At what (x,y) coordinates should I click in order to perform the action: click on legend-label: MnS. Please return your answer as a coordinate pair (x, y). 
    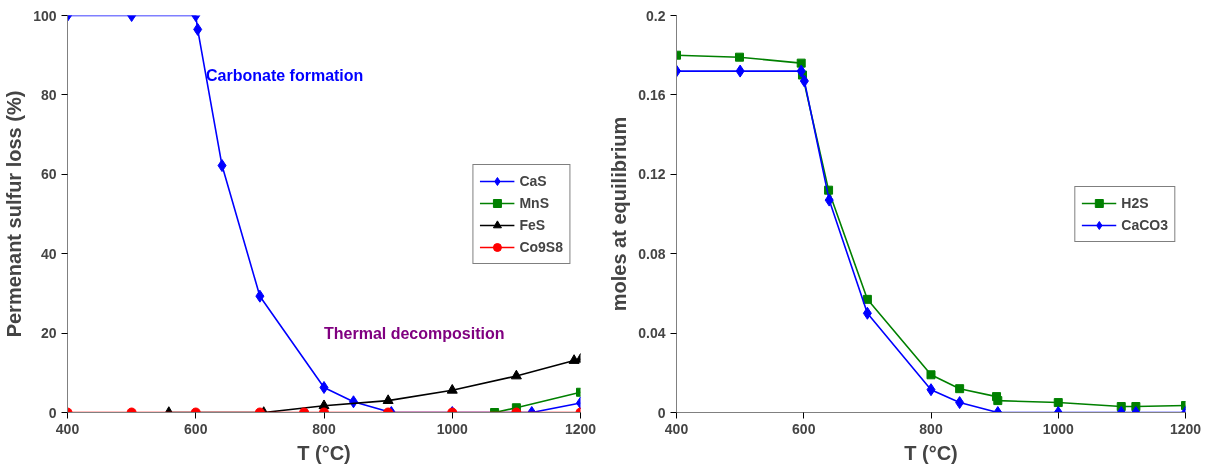
    Looking at the image, I should click on (534, 202).